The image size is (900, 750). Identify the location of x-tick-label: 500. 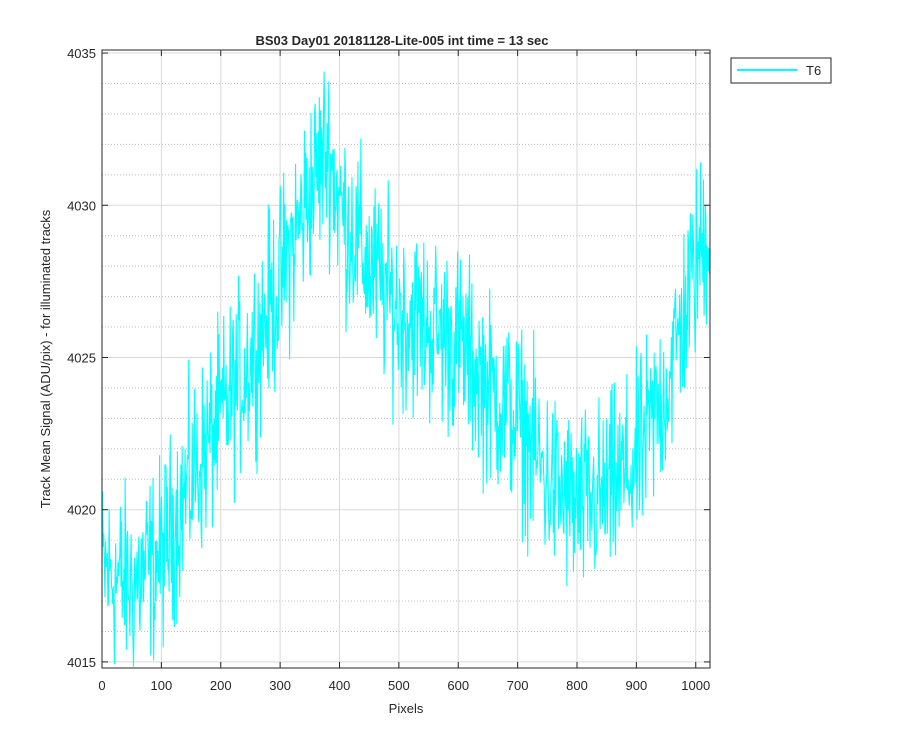
(399, 685).